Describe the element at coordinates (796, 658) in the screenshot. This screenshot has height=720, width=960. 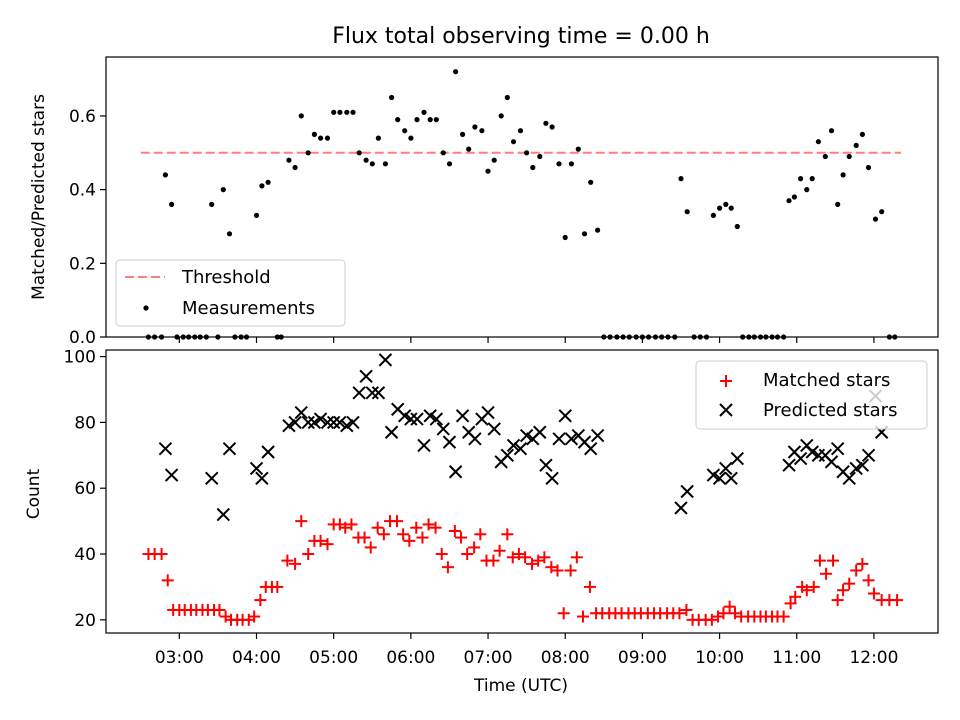
I see `bottom-xtick-label-8: 11:00` at that location.